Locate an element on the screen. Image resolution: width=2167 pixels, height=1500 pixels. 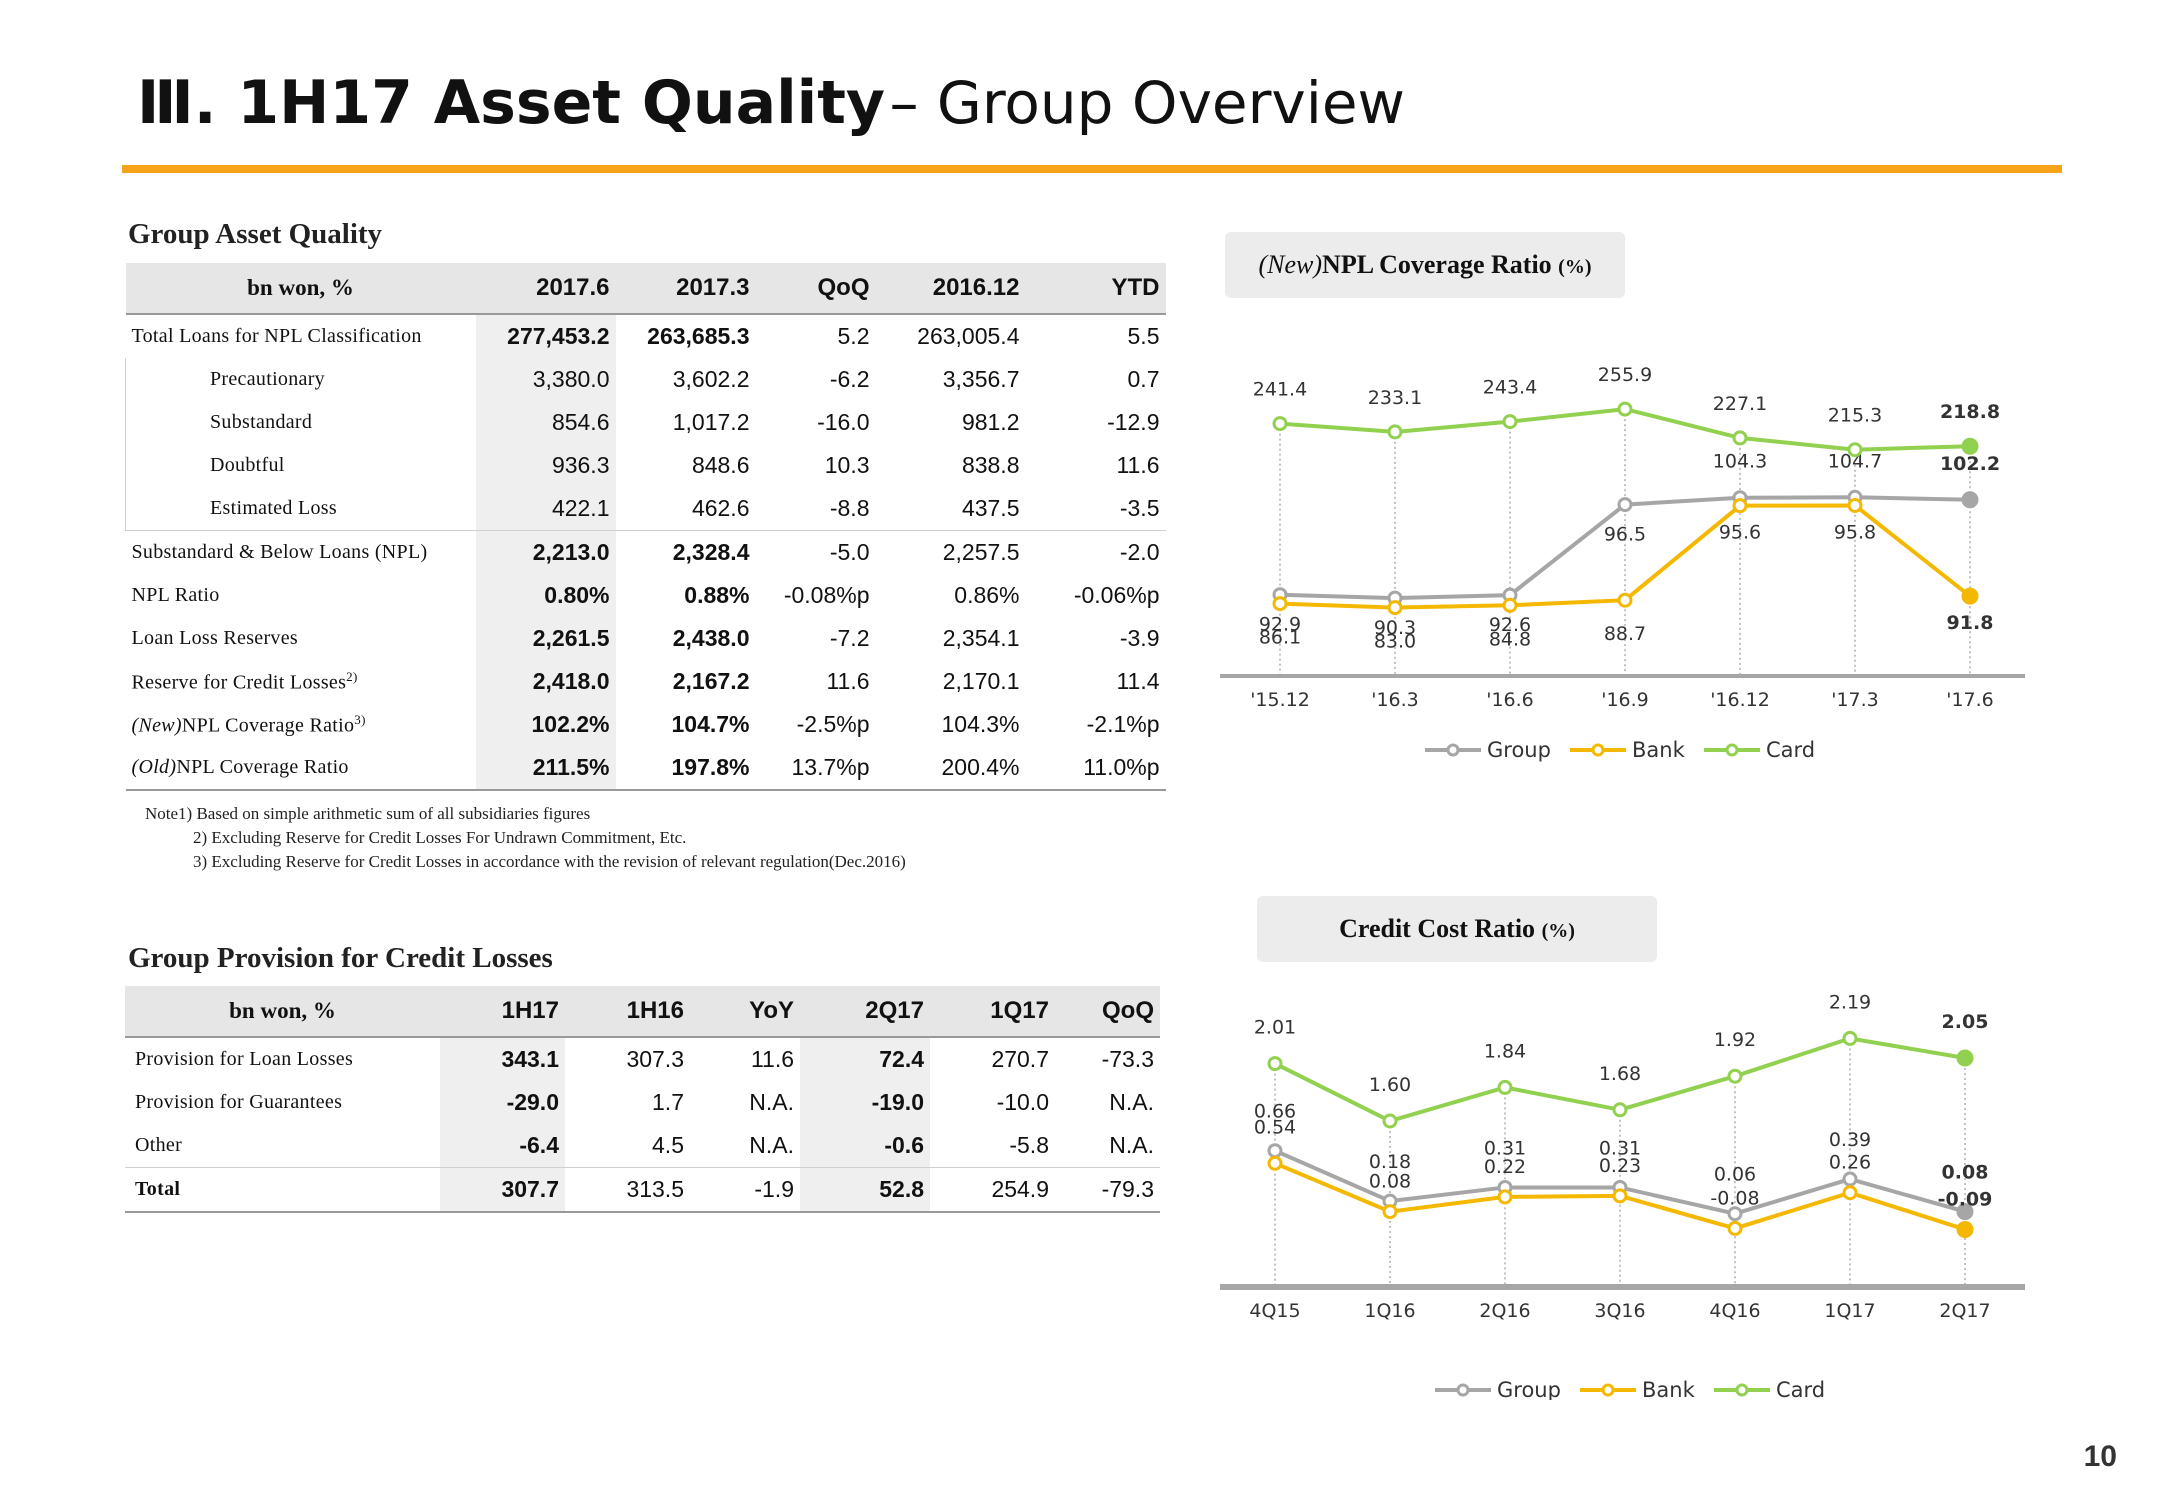
data-label-bank: 0.54 is located at coordinates (1275, 1127).